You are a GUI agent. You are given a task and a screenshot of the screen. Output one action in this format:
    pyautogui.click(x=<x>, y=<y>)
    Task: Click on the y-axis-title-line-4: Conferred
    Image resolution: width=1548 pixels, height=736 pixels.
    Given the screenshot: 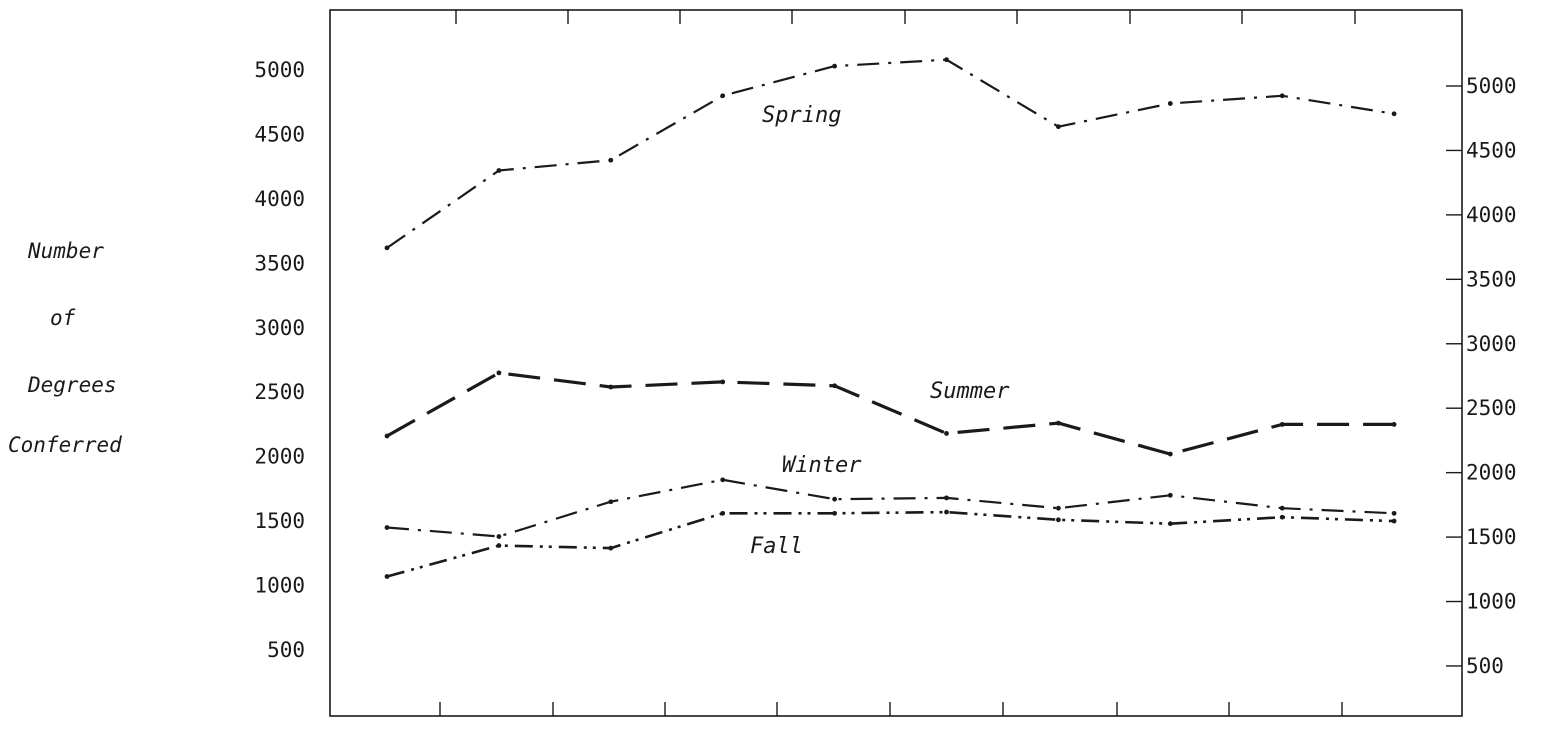 What is the action you would take?
    pyautogui.click(x=65, y=445)
    